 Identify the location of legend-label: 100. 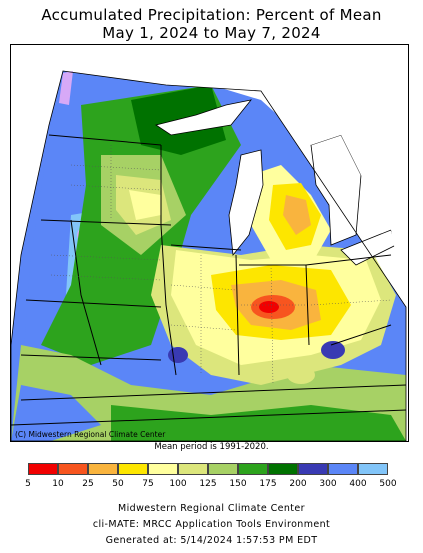
(178, 484).